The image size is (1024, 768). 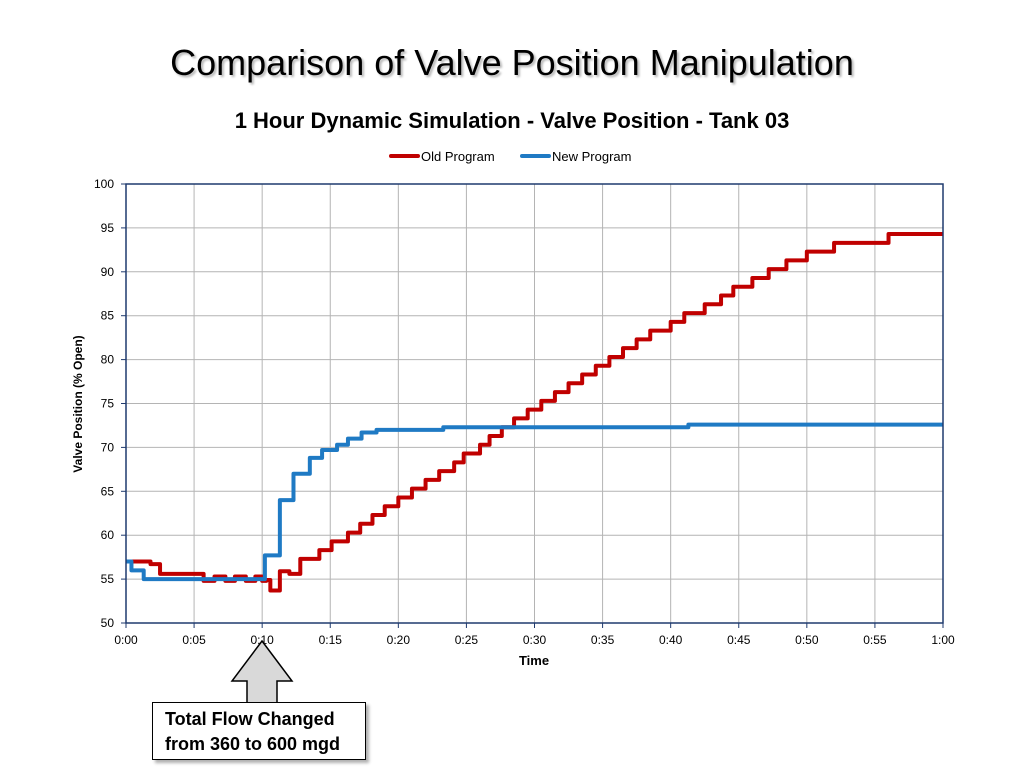 I want to click on x-tick-label: 0:55, so click(x=875, y=640).